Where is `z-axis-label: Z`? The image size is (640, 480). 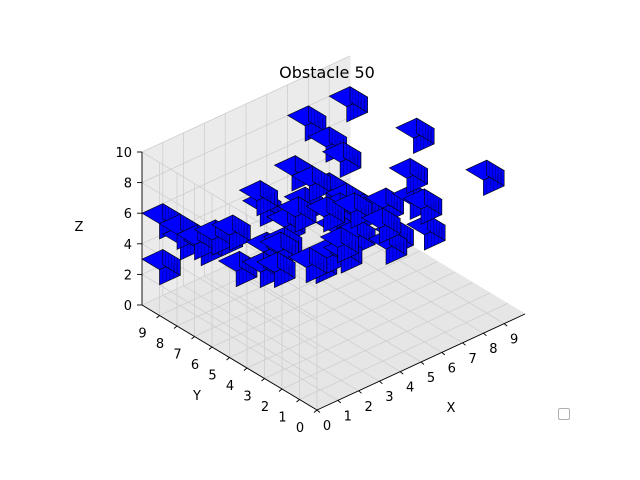 z-axis-label: Z is located at coordinates (79, 227).